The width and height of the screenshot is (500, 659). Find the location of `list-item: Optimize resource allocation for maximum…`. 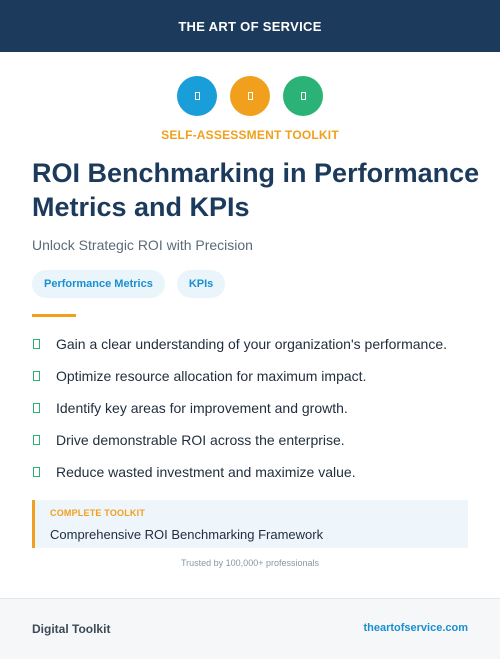

list-item: Optimize resource allocation for maximum… is located at coordinates (262, 376).